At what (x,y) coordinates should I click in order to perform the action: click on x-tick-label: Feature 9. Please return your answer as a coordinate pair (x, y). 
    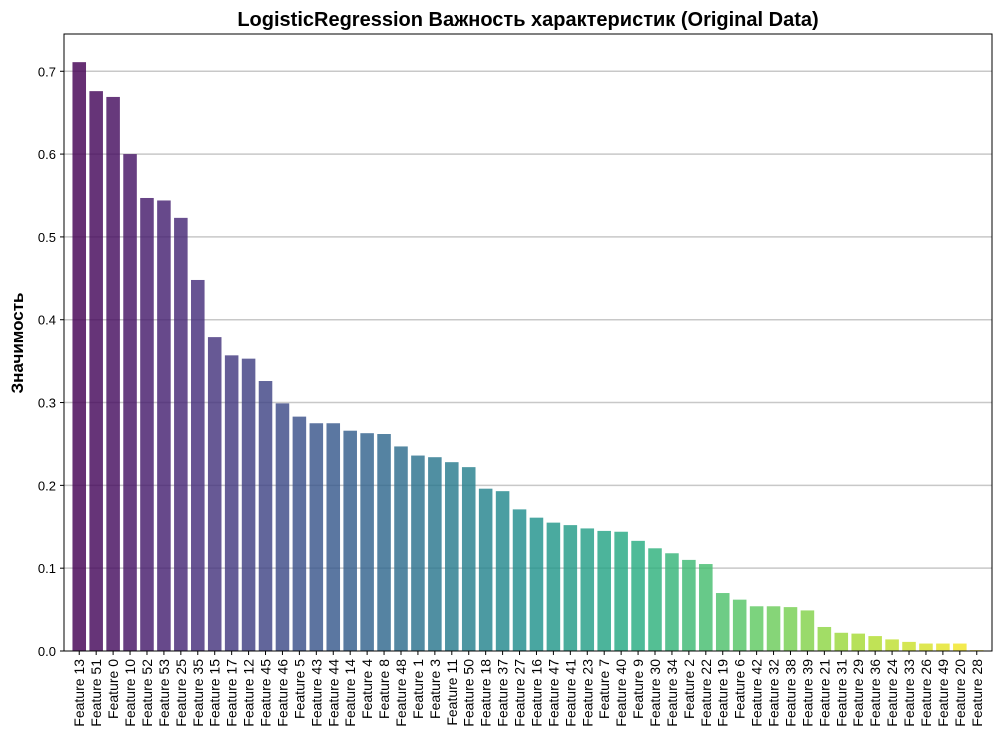
    Looking at the image, I should click on (638, 689).